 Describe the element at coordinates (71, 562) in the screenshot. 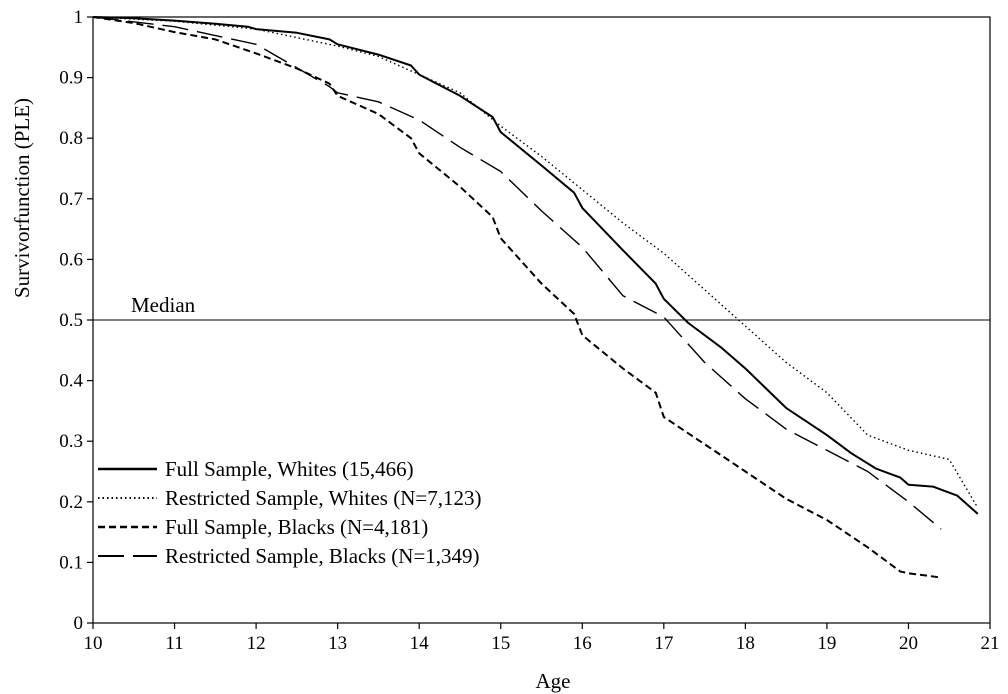

I see `y-tick-label-0-1: 0.1` at that location.